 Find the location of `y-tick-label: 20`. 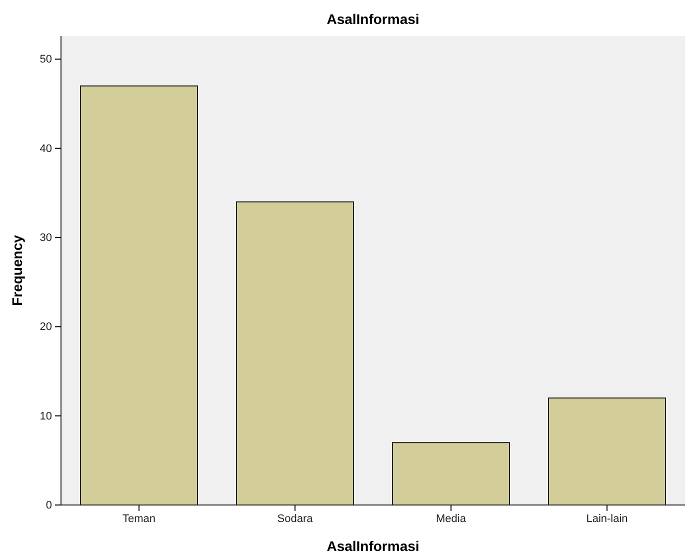

y-tick-label: 20 is located at coordinates (46, 327).